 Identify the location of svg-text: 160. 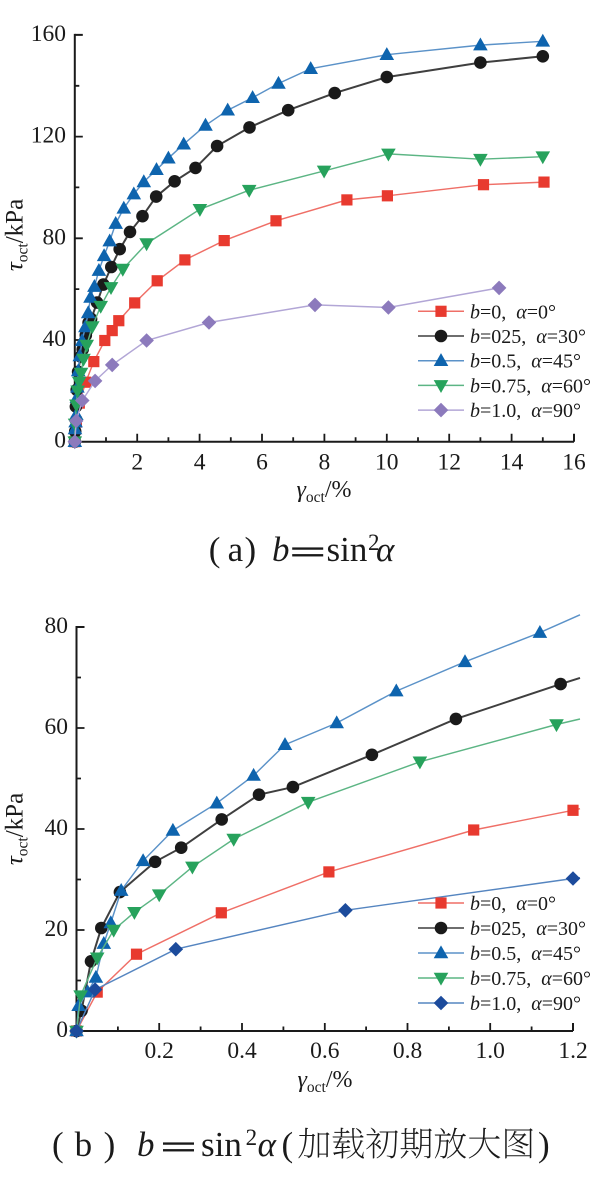
(48, 34).